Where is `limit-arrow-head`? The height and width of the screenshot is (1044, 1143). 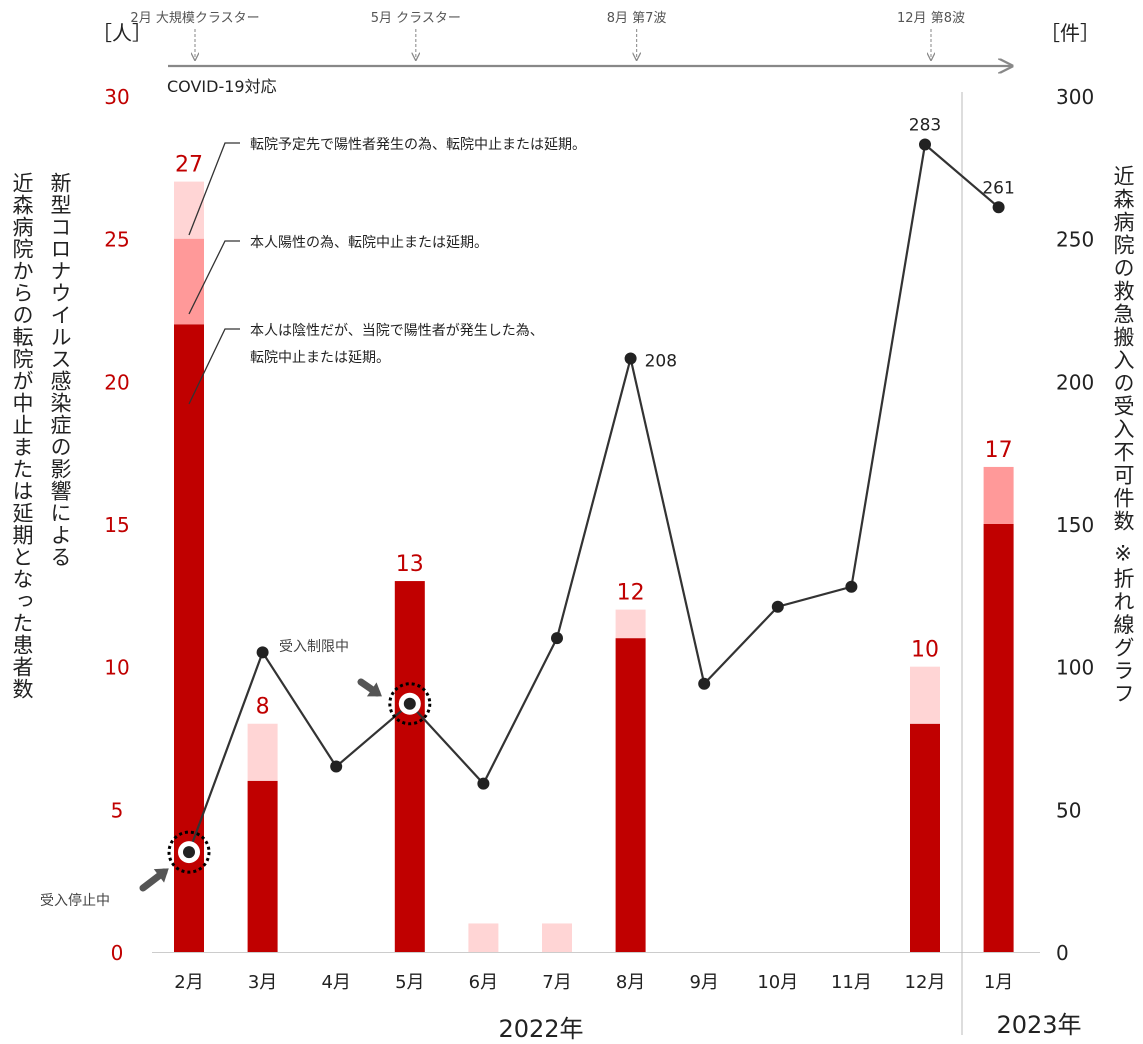 limit-arrow-head is located at coordinates (374, 689).